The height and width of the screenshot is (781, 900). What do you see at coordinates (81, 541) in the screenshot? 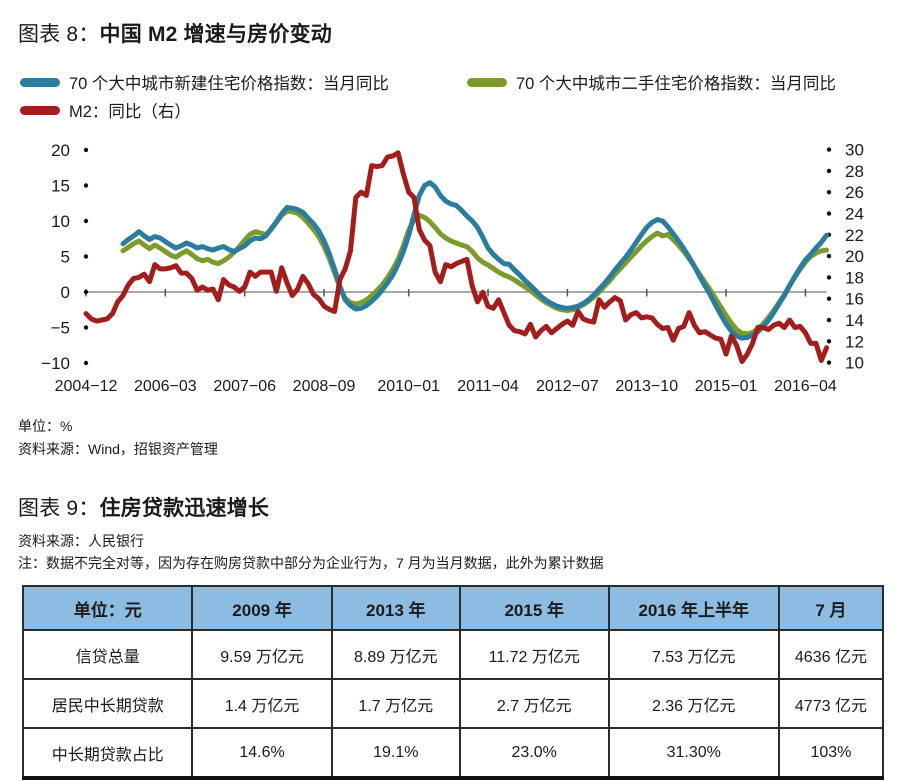
I see `chart9-source: 资料来源：人民银行` at bounding box center [81, 541].